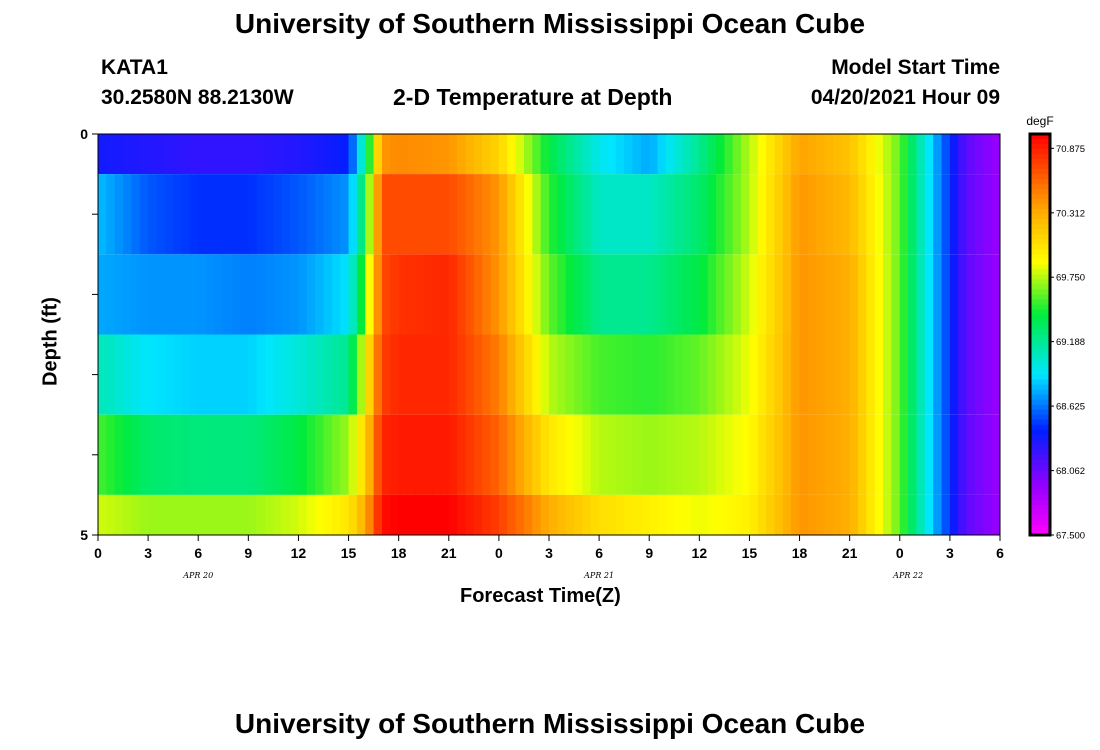  What do you see at coordinates (399, 553) in the screenshot?
I see `x-tick-label: 18` at bounding box center [399, 553].